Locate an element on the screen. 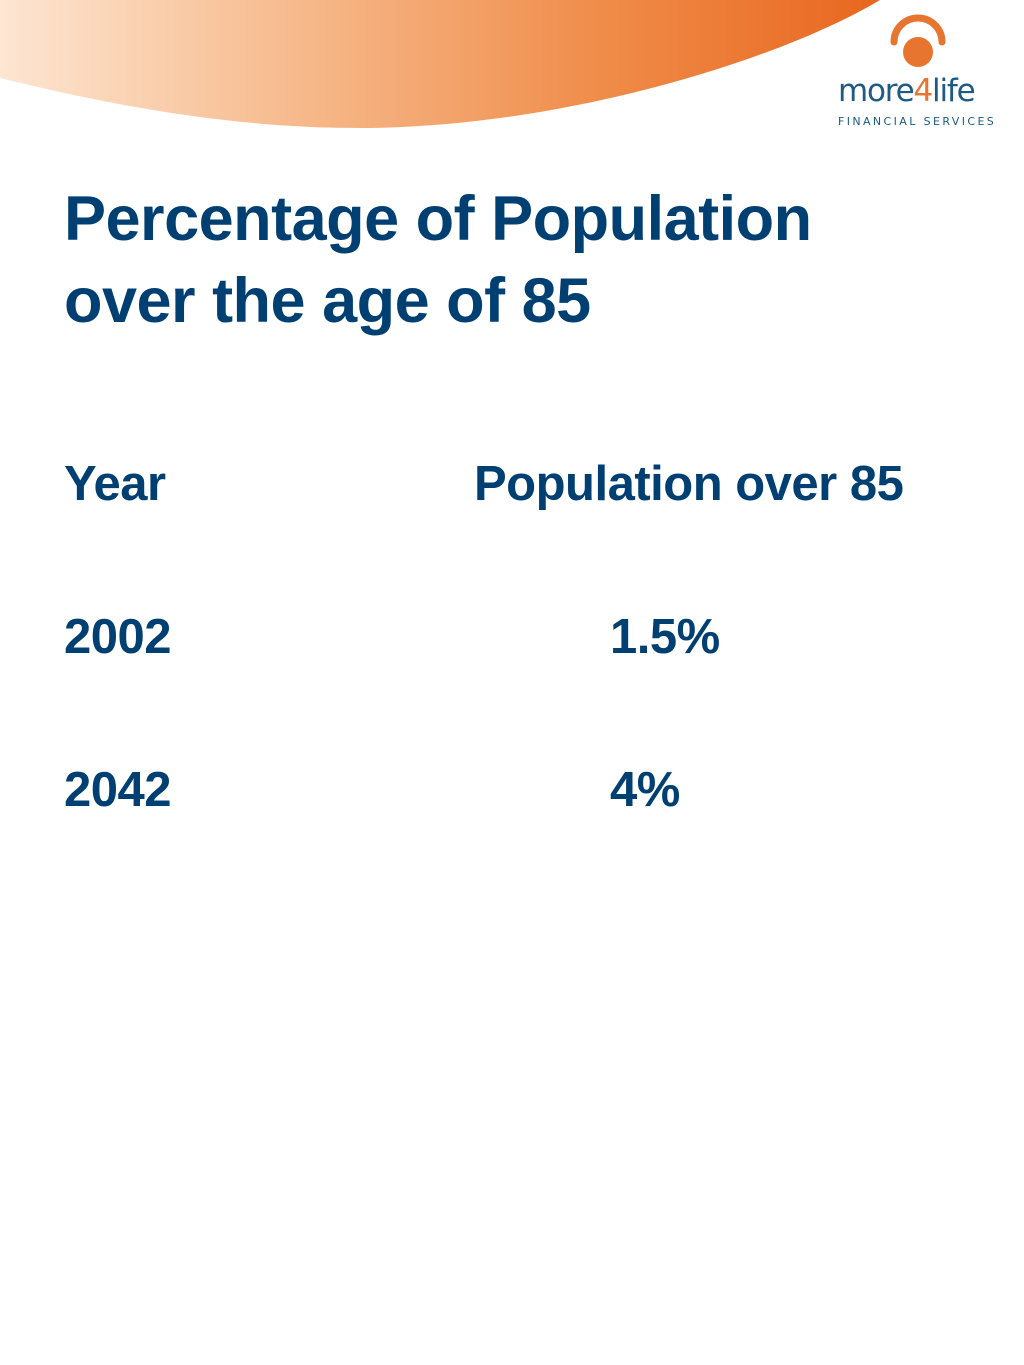  population-column-header: Population over 85 is located at coordinates (689, 484).